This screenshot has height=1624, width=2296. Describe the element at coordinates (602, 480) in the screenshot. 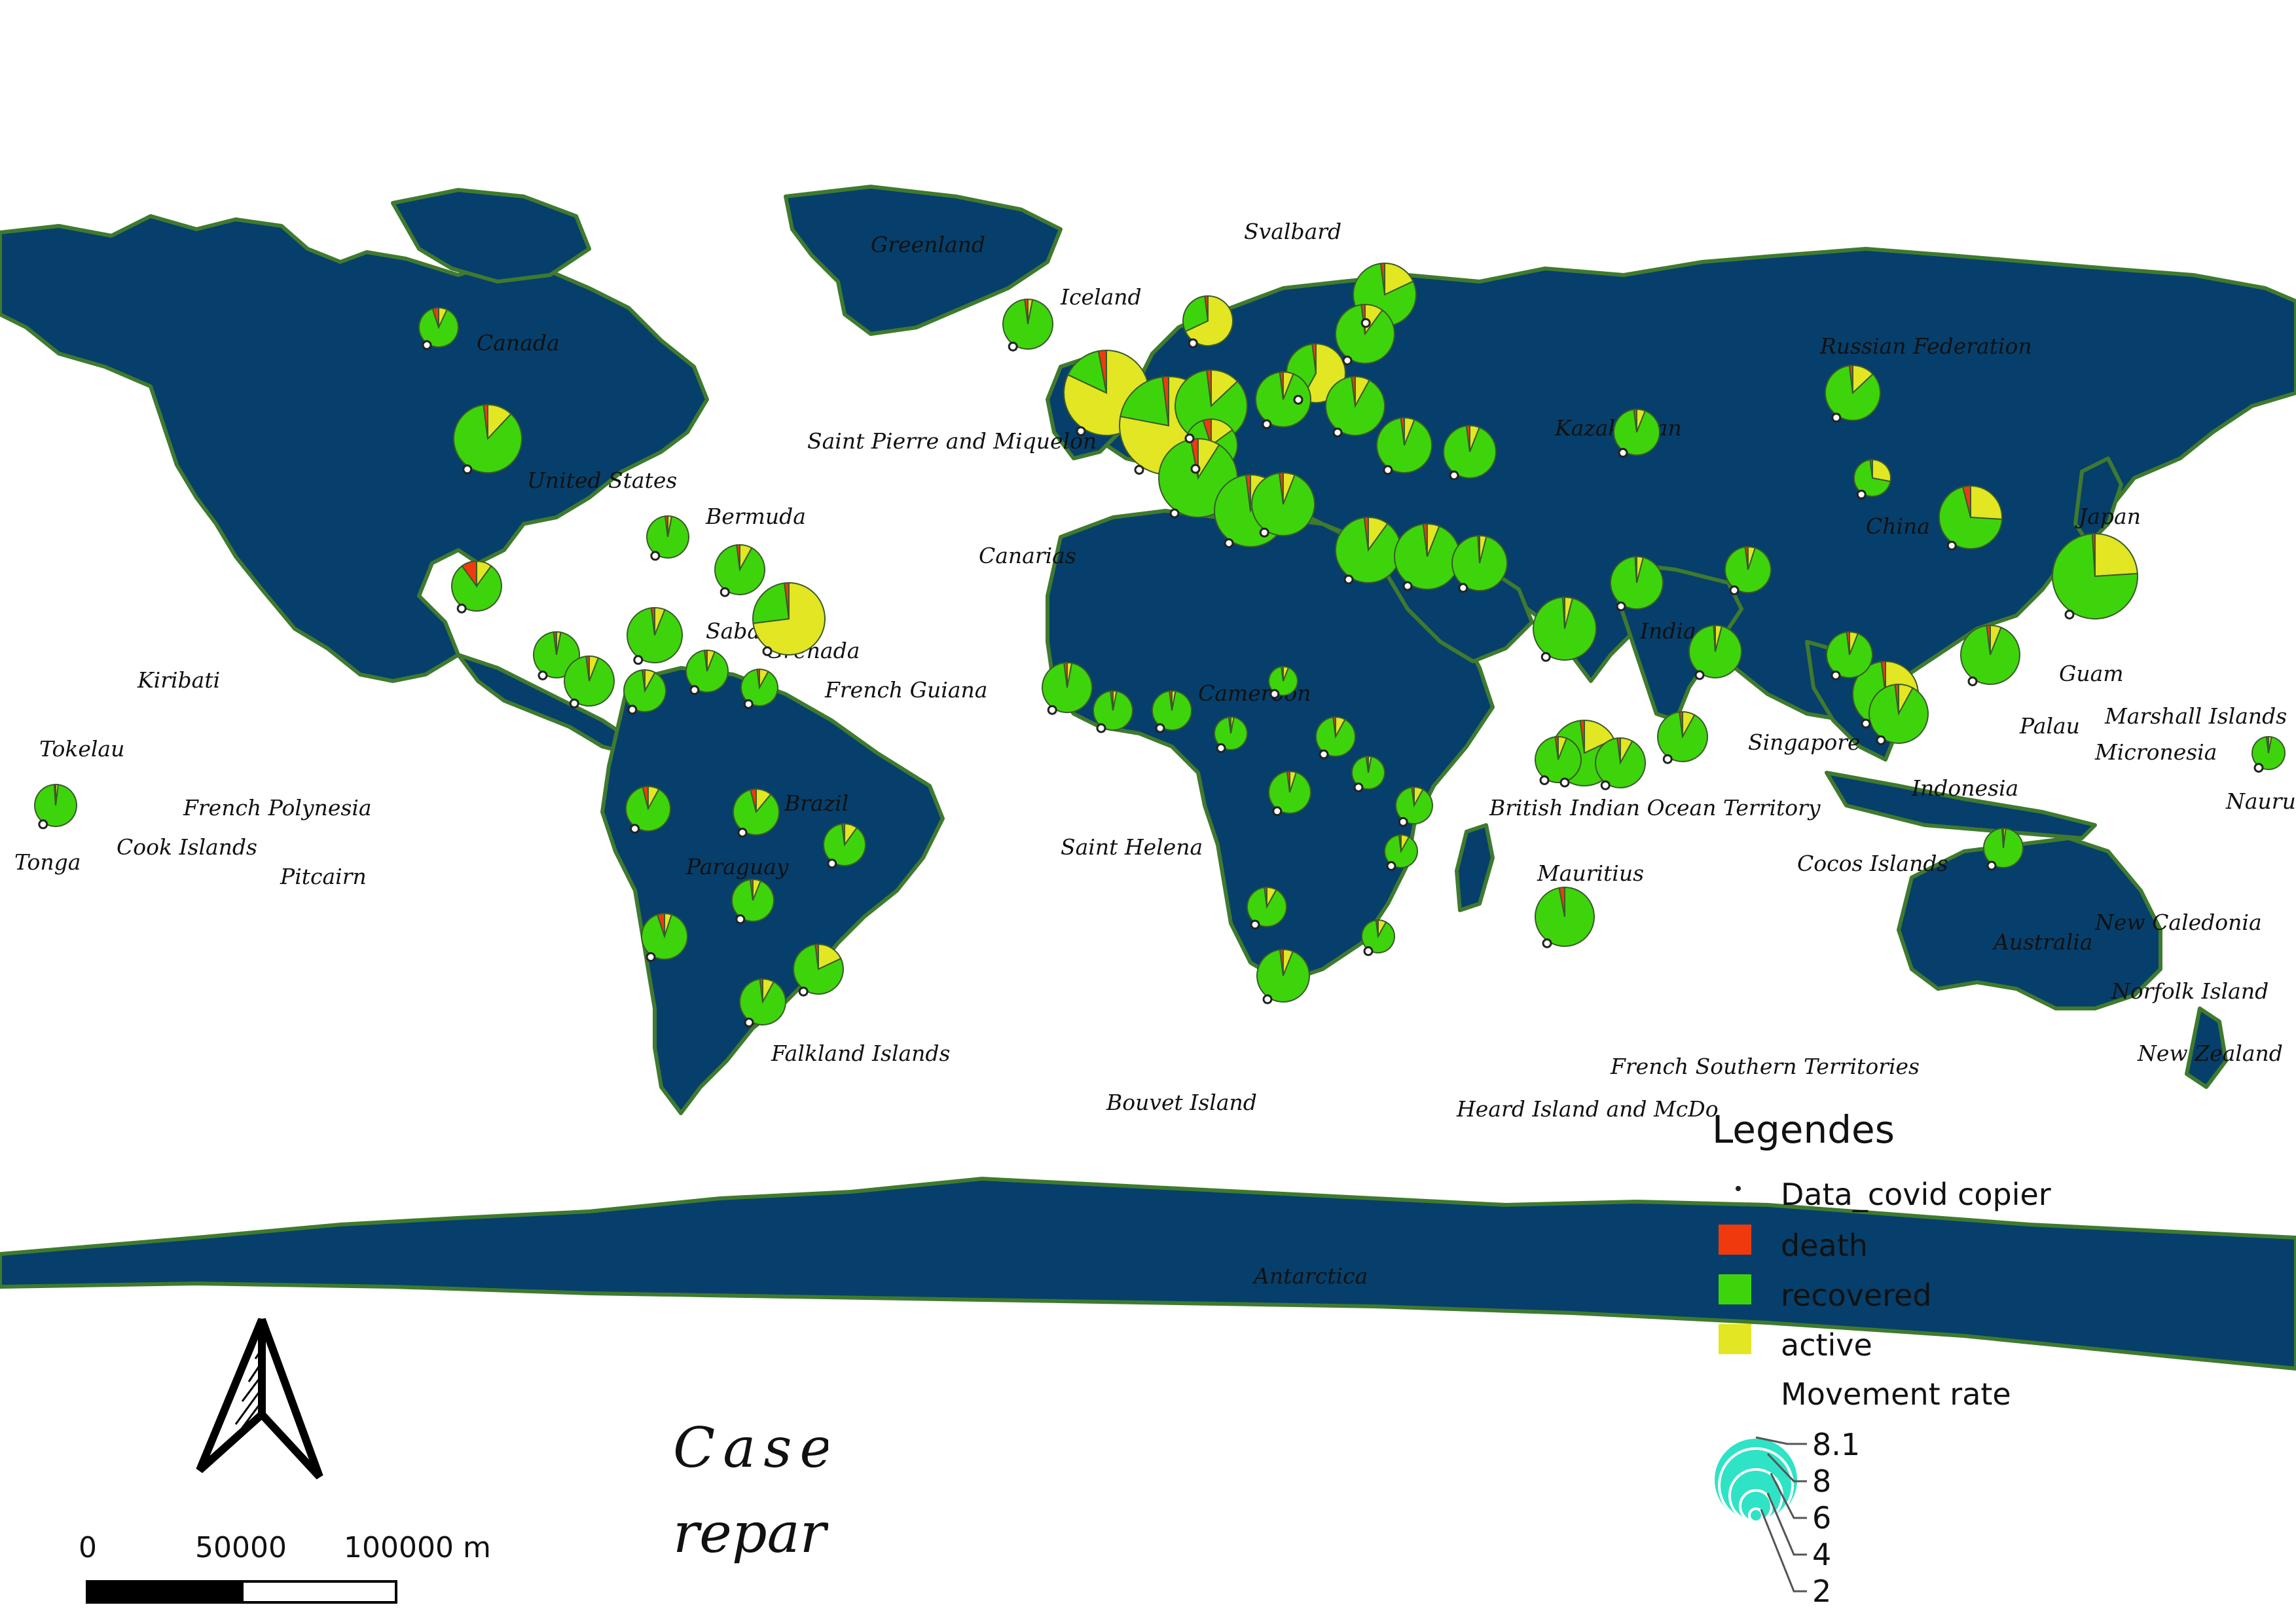

I see `label-united-states: United States` at that location.